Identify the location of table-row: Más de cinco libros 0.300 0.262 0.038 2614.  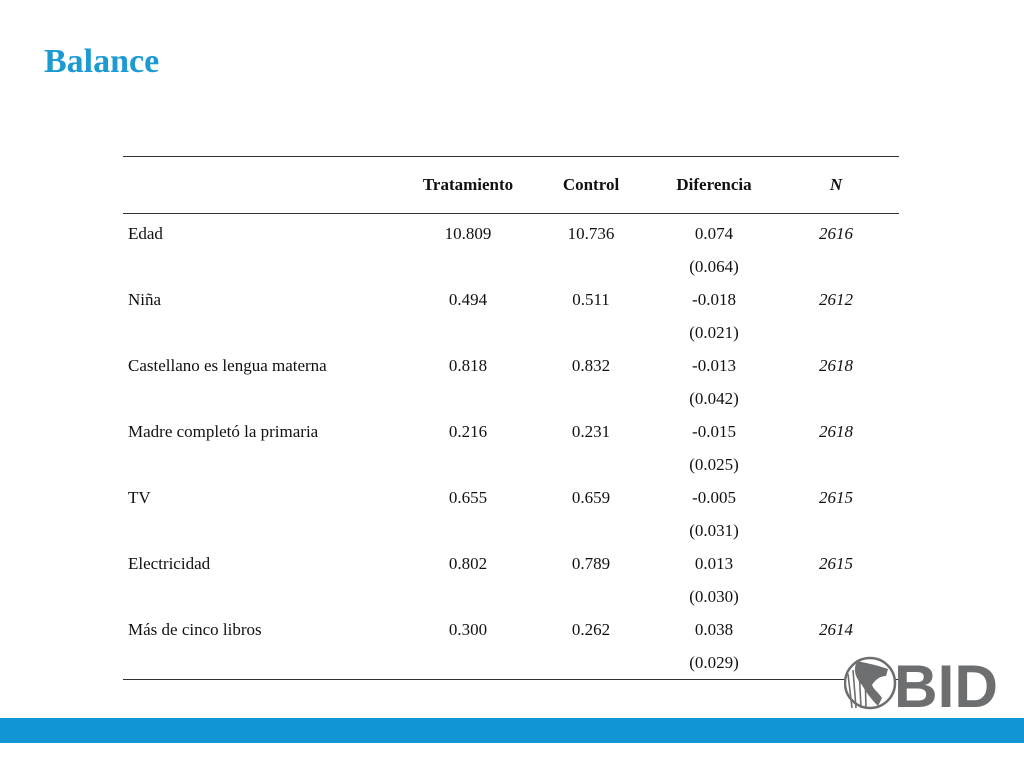
(511, 629).